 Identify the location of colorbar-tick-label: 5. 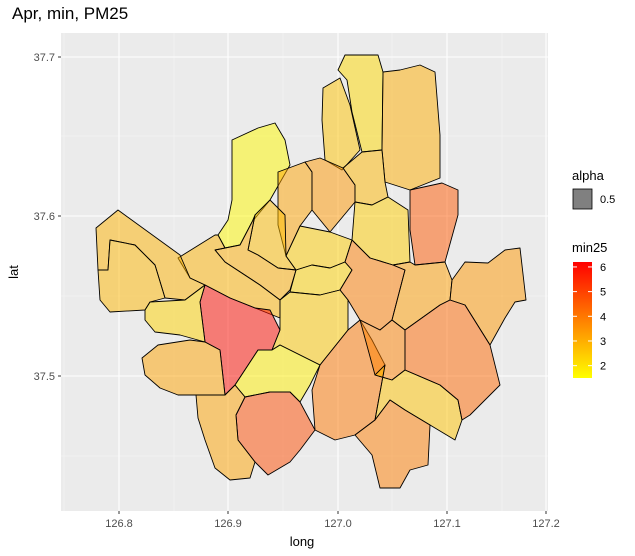
(603, 293).